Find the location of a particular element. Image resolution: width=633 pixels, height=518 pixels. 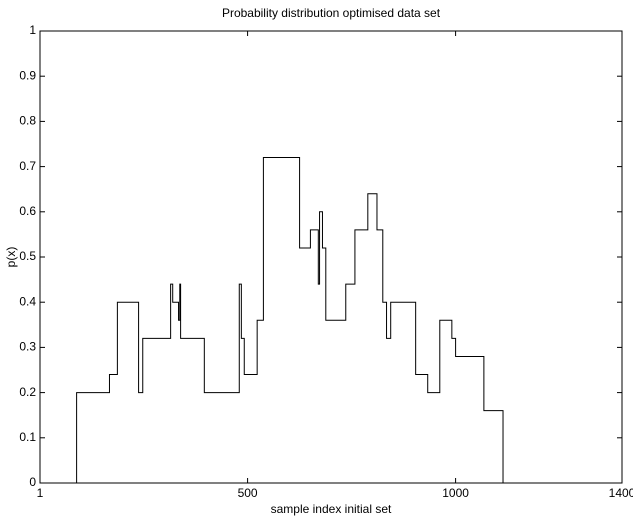

y-tick-label: 1 is located at coordinates (32, 30).